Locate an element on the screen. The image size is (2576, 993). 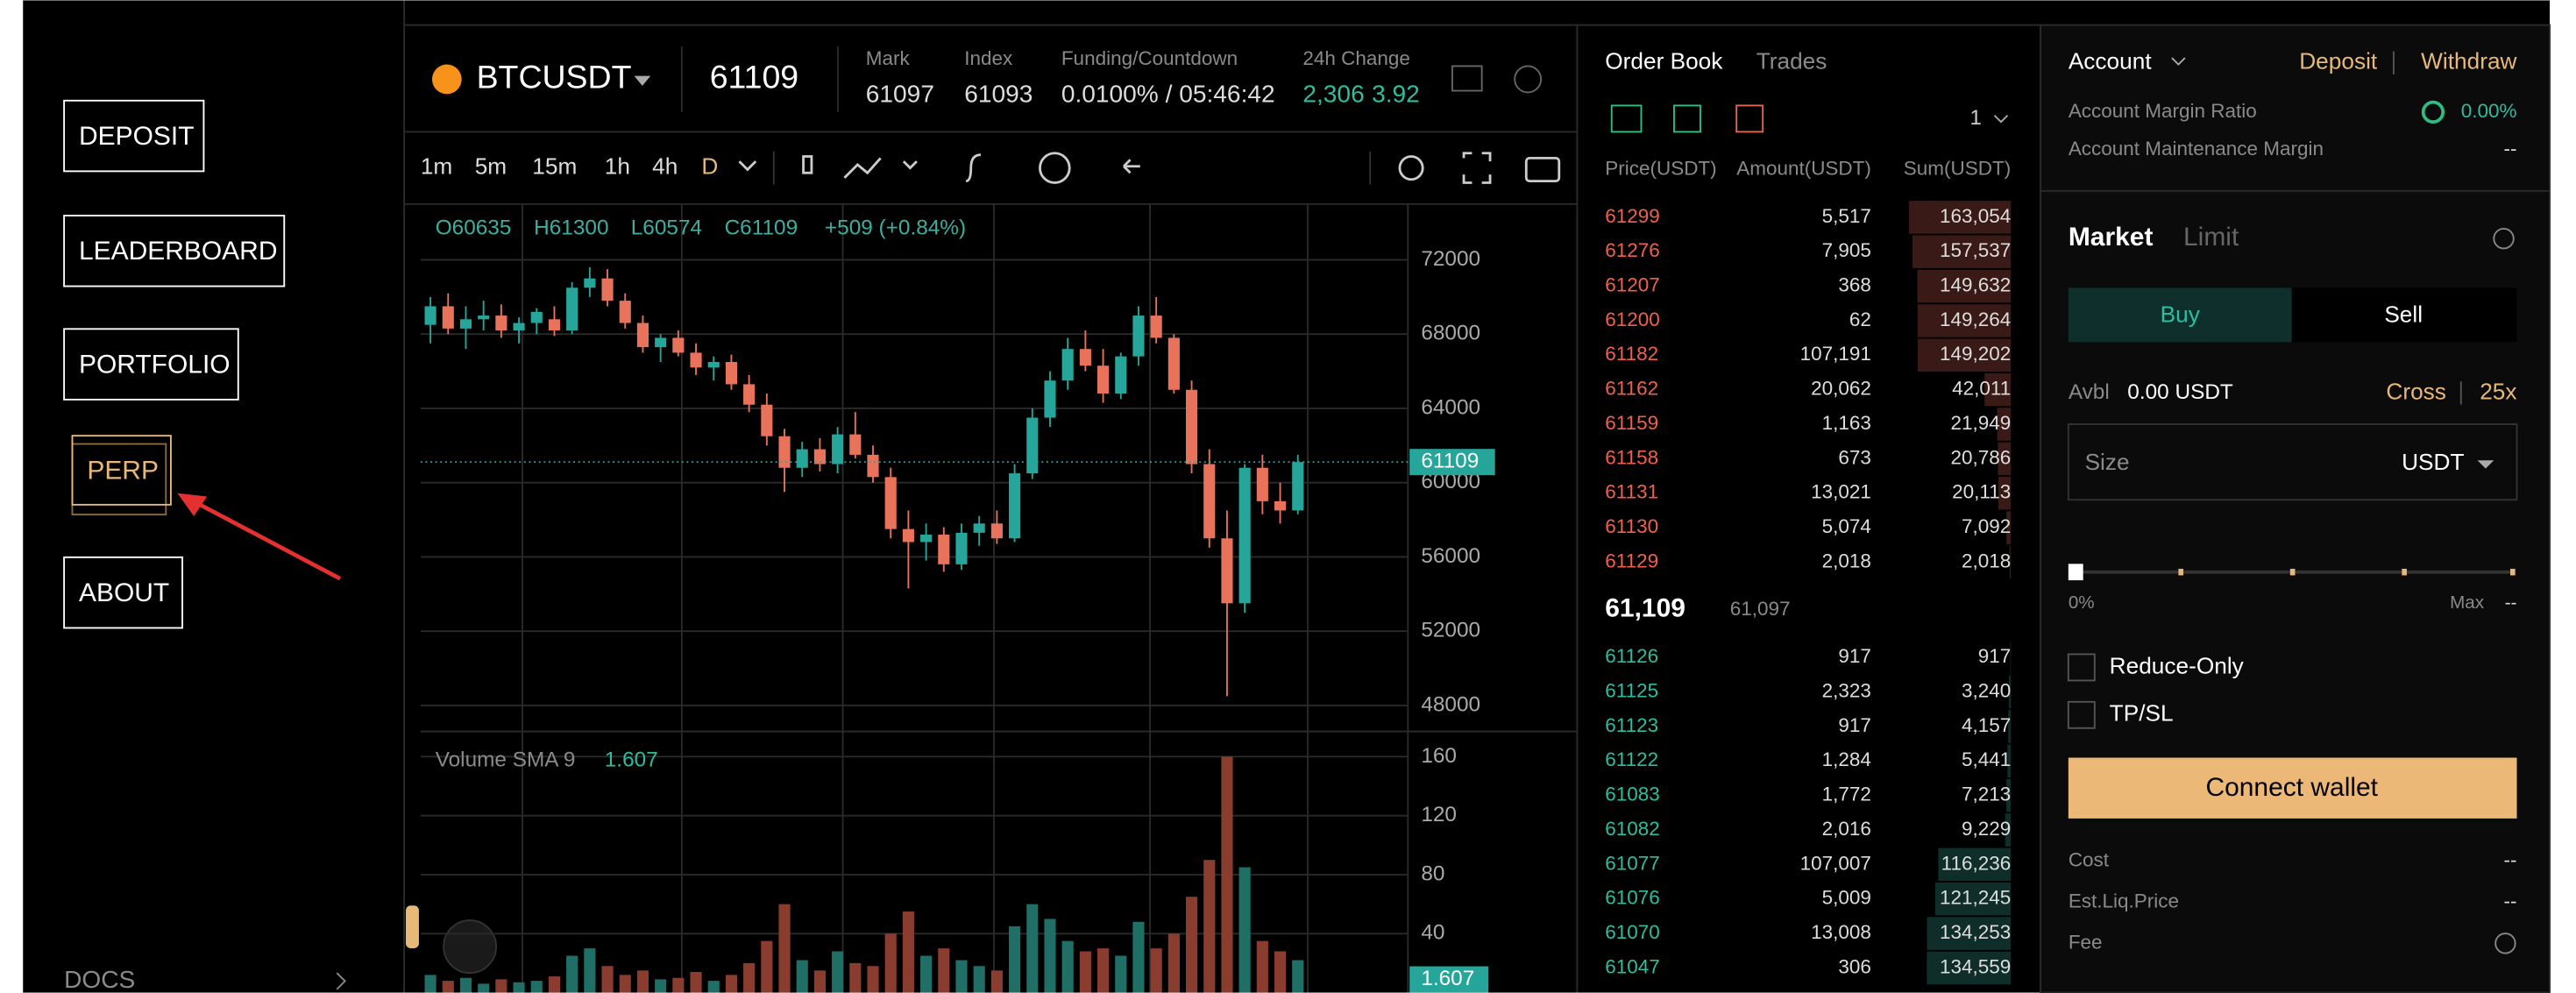
interval-button: 1h is located at coordinates (618, 167).